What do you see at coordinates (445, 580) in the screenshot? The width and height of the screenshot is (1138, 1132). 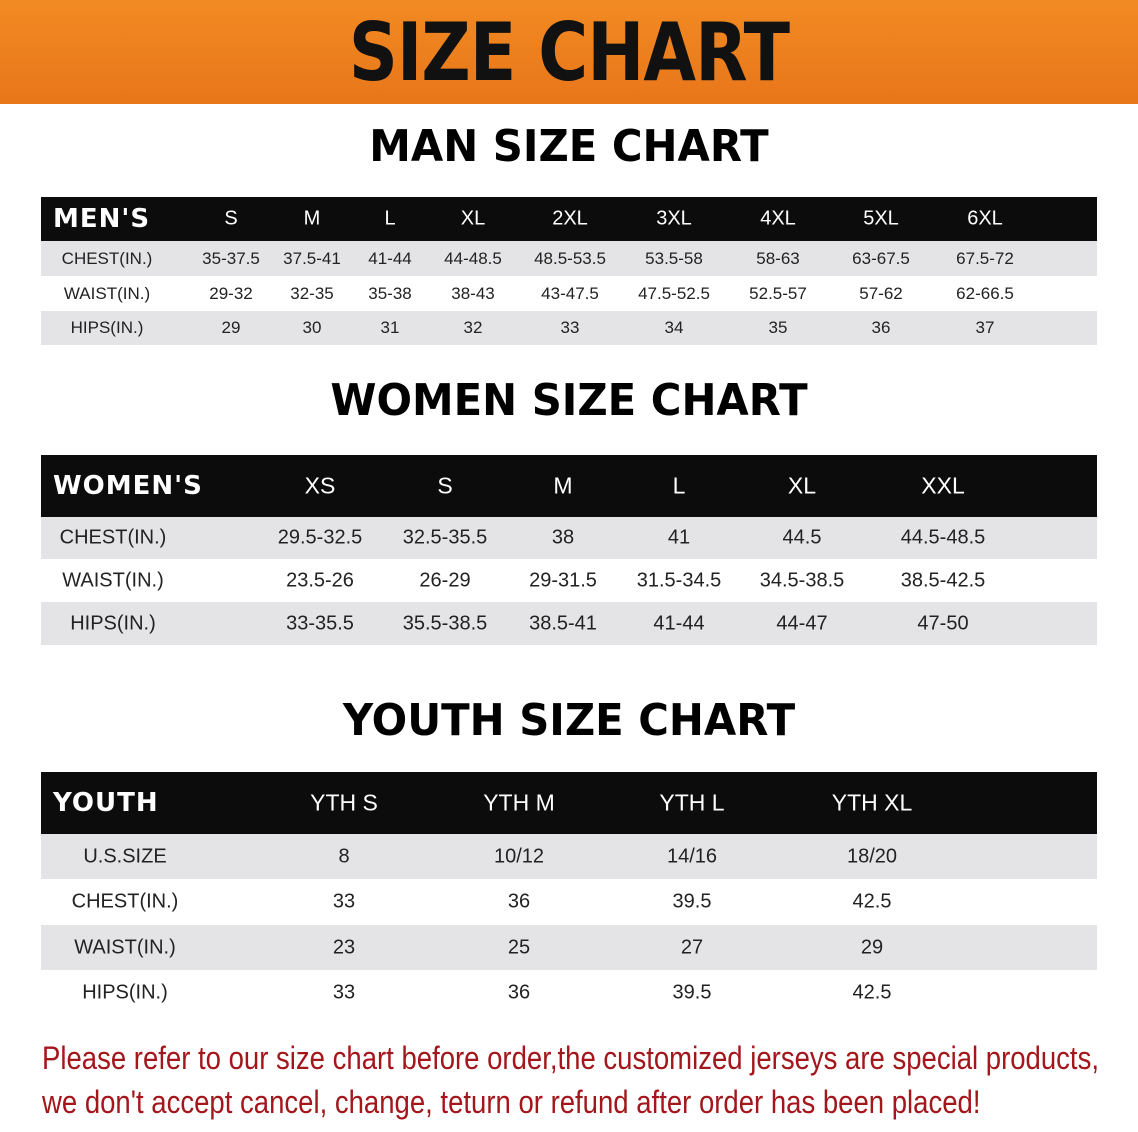 I see `table-cell: 26-29` at bounding box center [445, 580].